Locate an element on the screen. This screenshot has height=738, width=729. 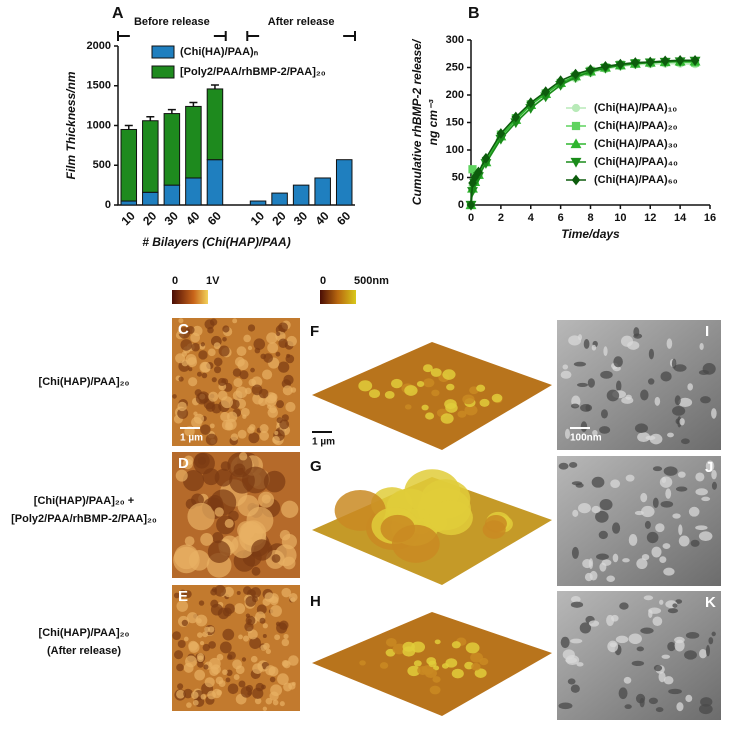
panel-letter: J is located at coordinates (709, 467).